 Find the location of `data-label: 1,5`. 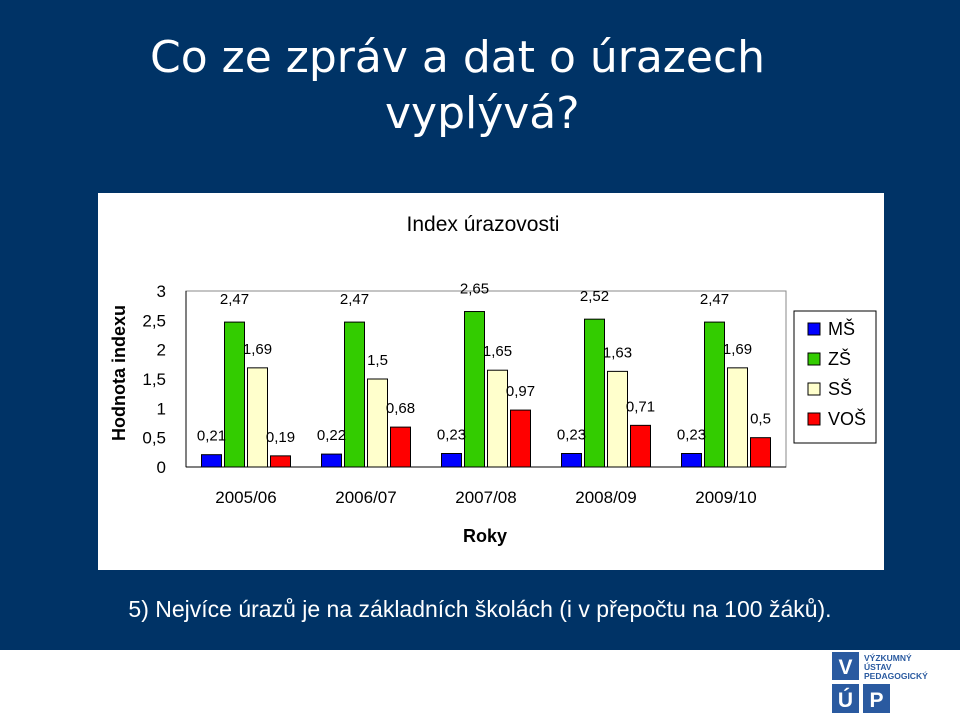

data-label: 1,5 is located at coordinates (377, 360).